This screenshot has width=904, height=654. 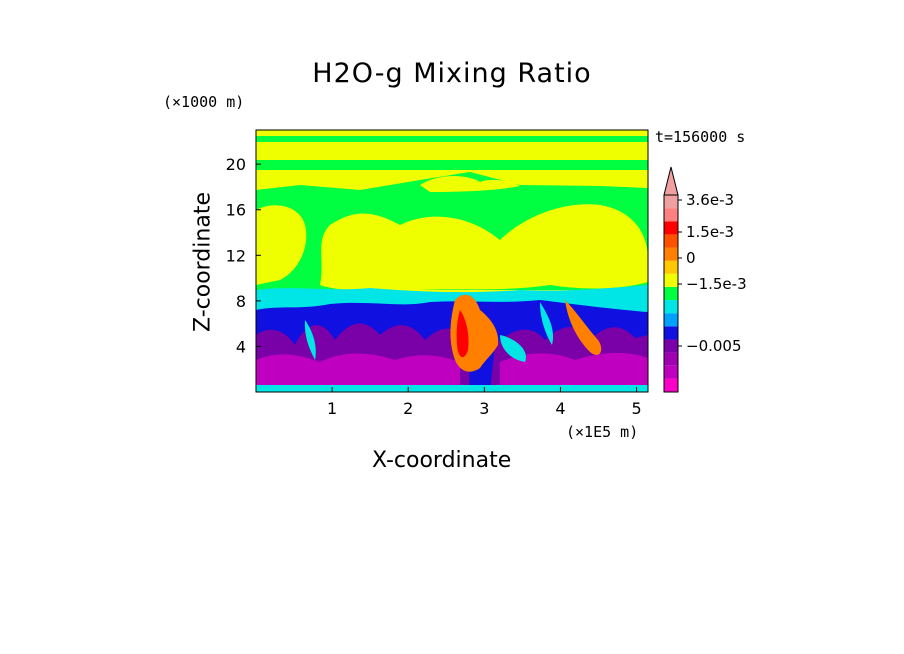 What do you see at coordinates (204, 102) in the screenshot?
I see `y-axis-unit: (×1000 m)` at bounding box center [204, 102].